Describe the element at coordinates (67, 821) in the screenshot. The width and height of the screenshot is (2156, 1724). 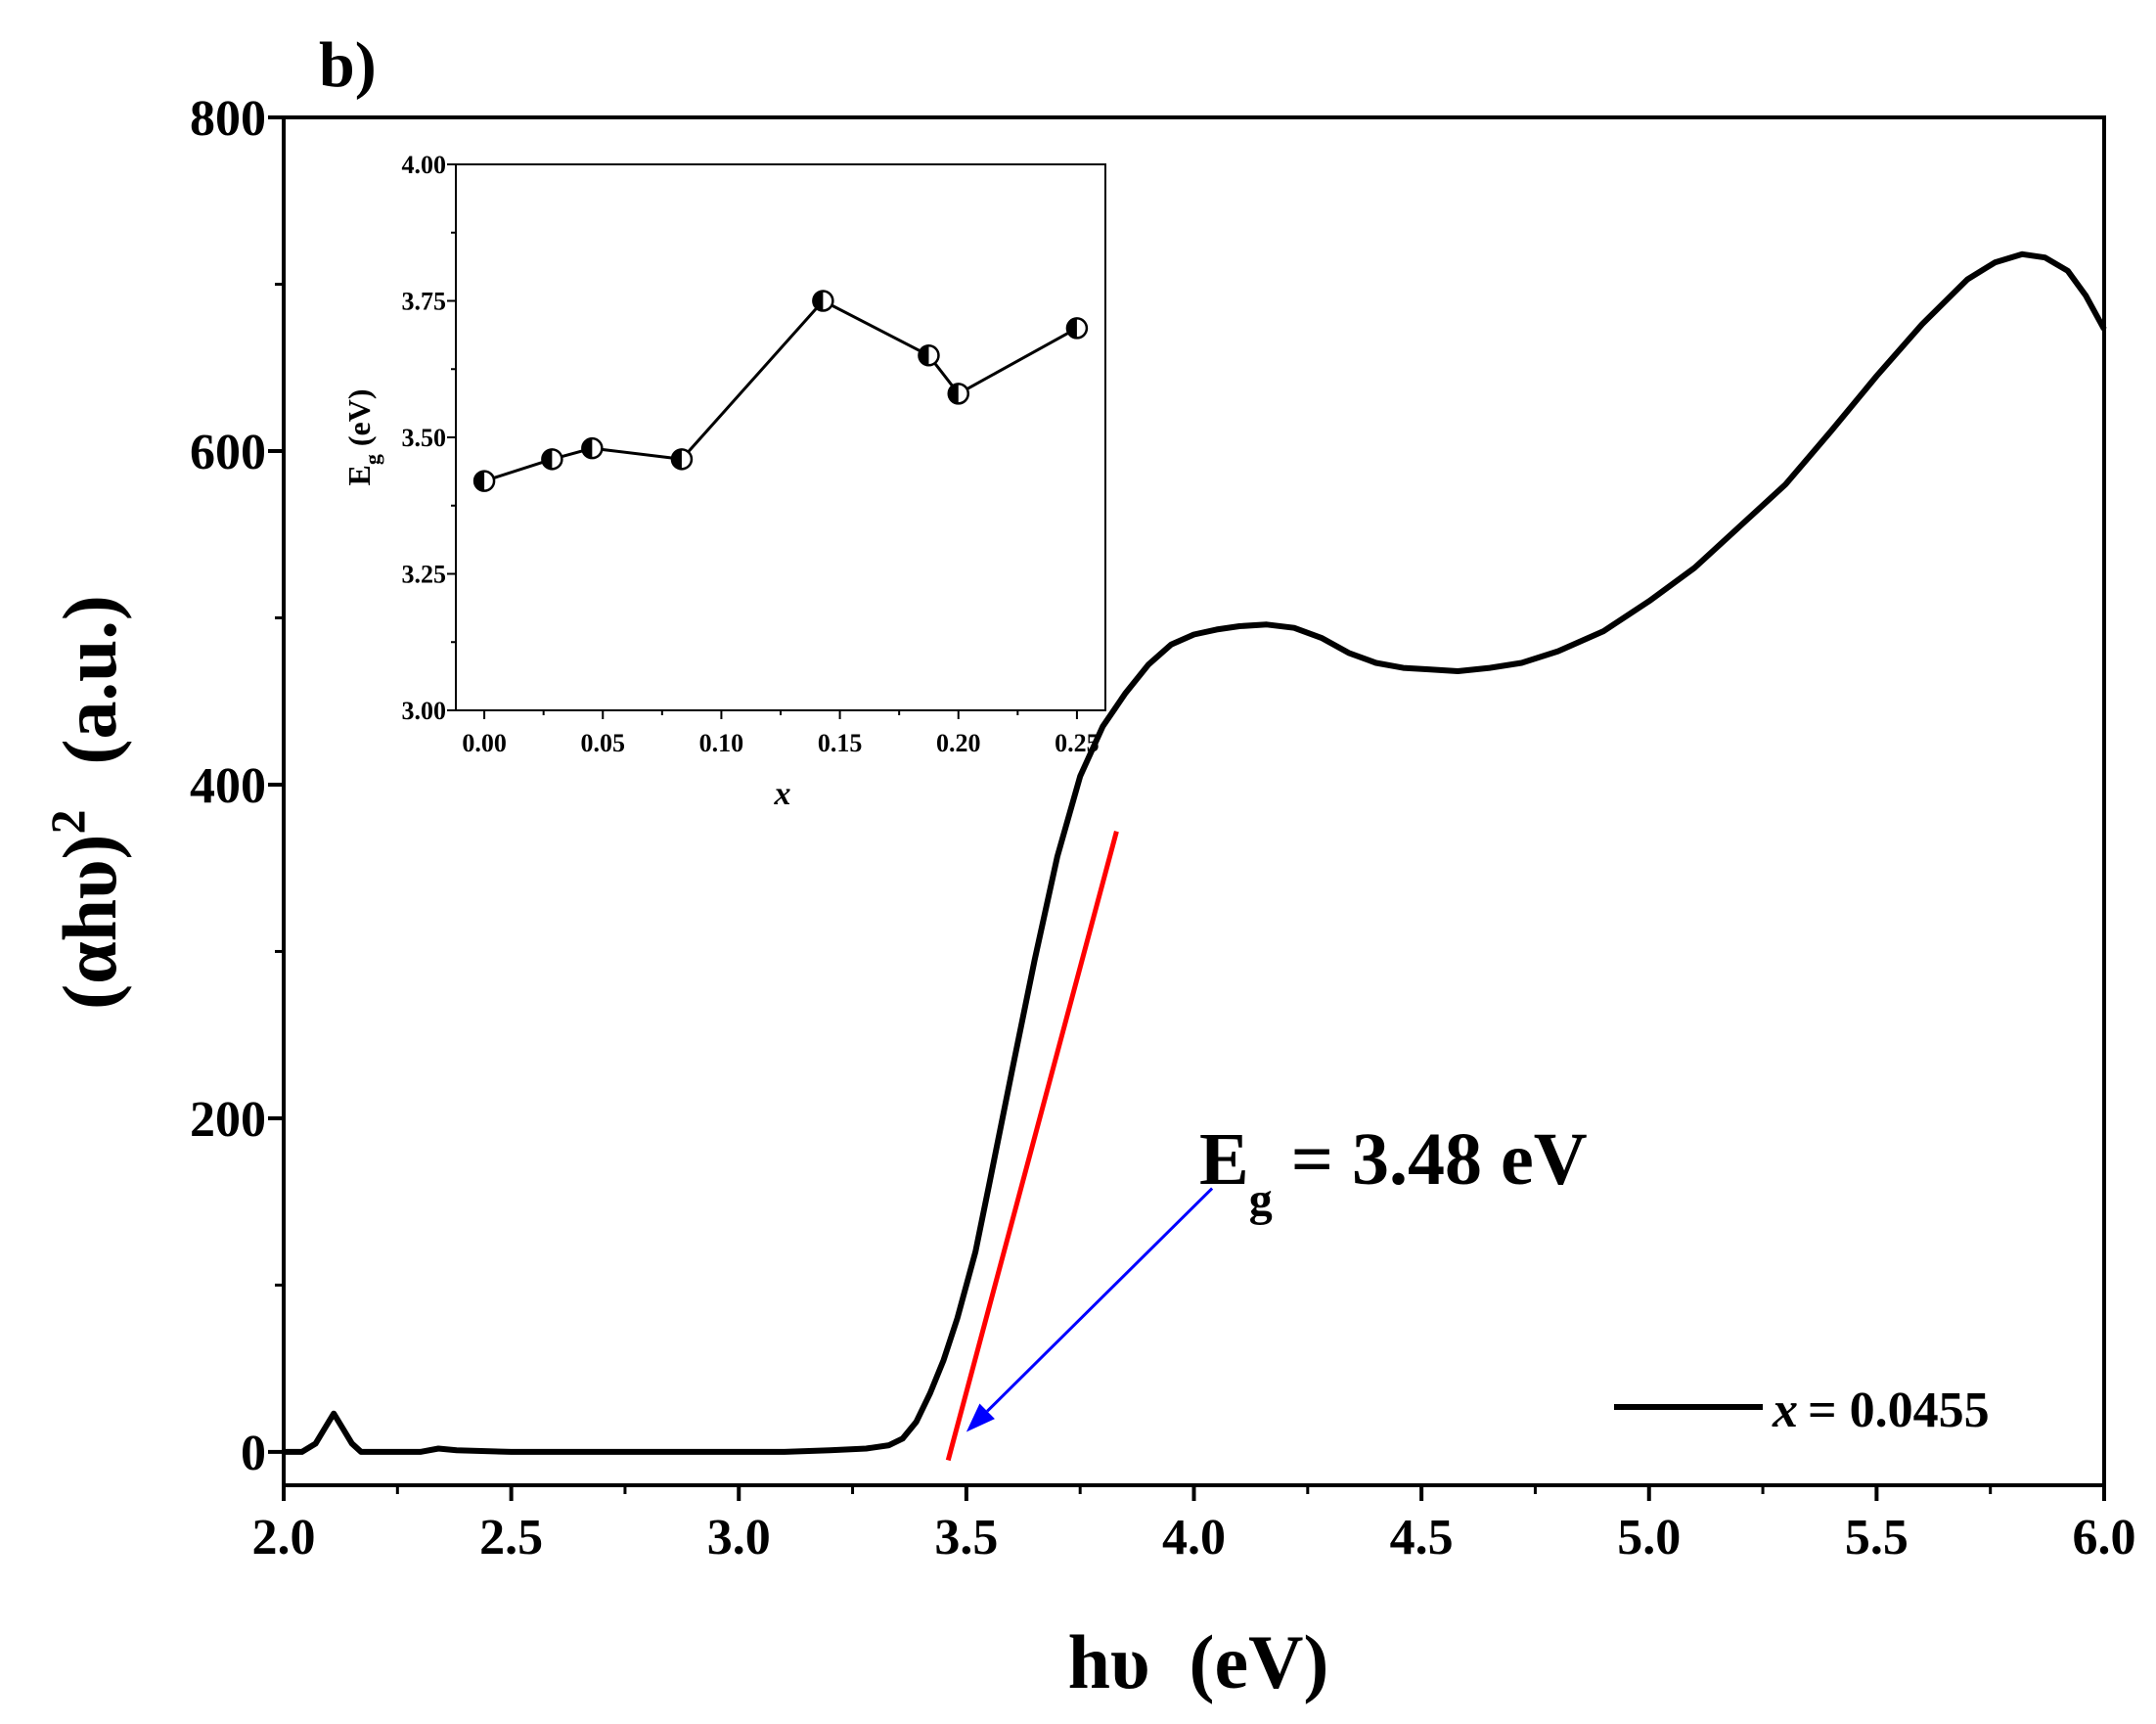
I see `y-title-sup: 2` at that location.